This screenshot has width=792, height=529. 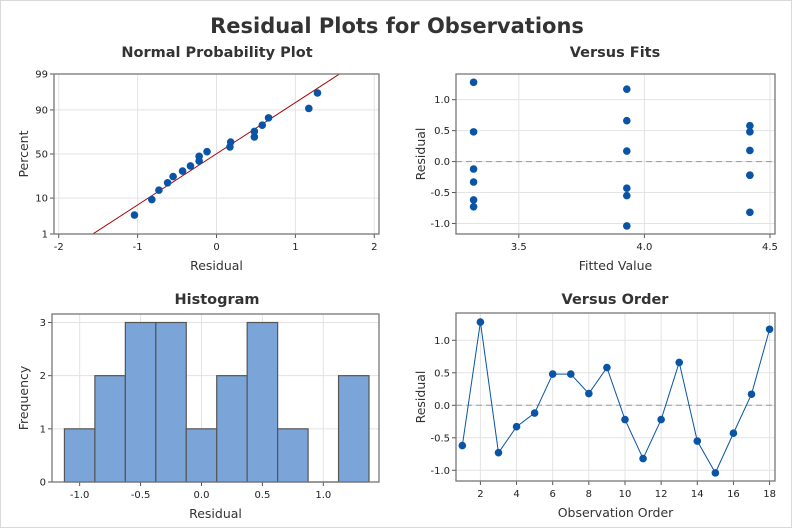 What do you see at coordinates (440, 438) in the screenshot?
I see `y-tick-label: -0.5` at bounding box center [440, 438].